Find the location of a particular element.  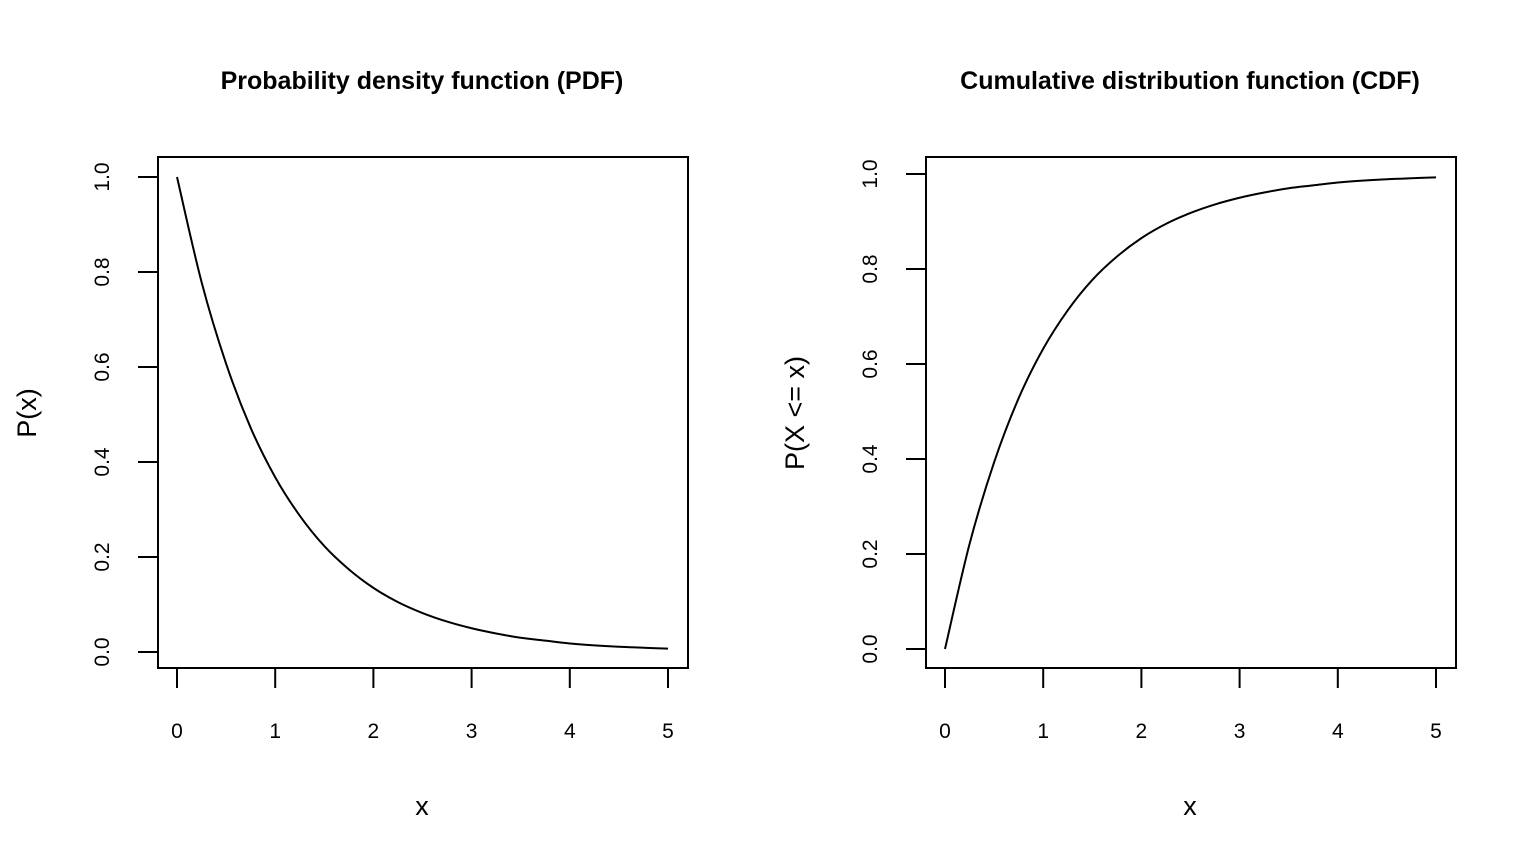

pdf-x-tick-label: 2 is located at coordinates (374, 731).